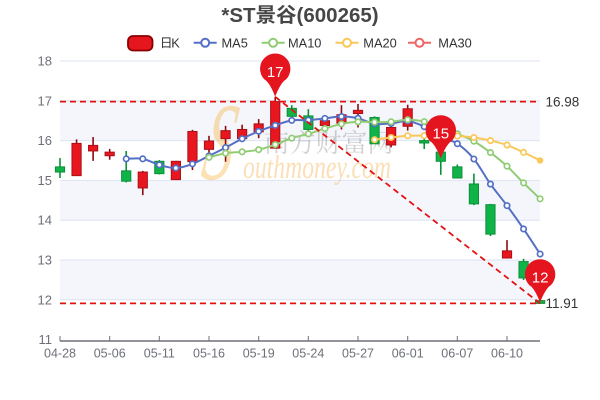 The width and height of the screenshot is (600, 400). Describe the element at coordinates (259, 354) in the screenshot. I see `svg-text: 05-19` at that location.